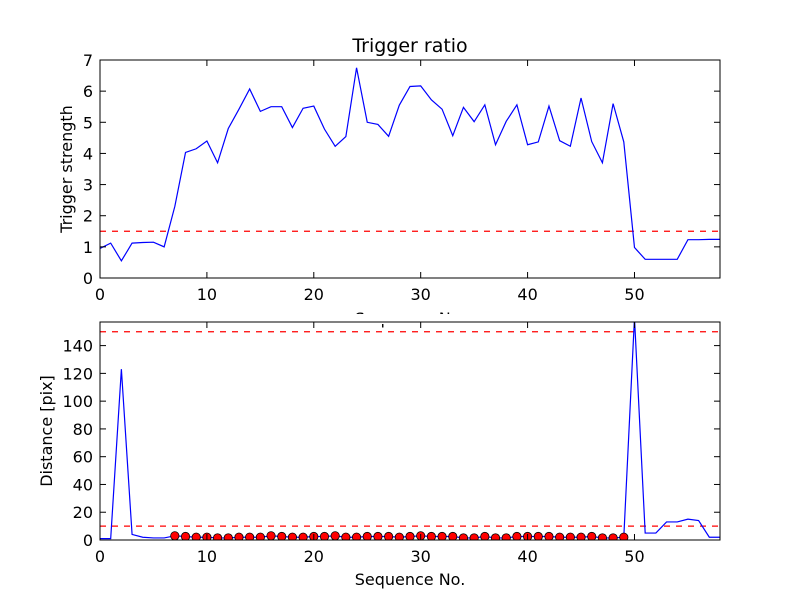 The height and width of the screenshot is (600, 800). What do you see at coordinates (421, 556) in the screenshot?
I see `distance-x-tick-label: 30` at bounding box center [421, 556].